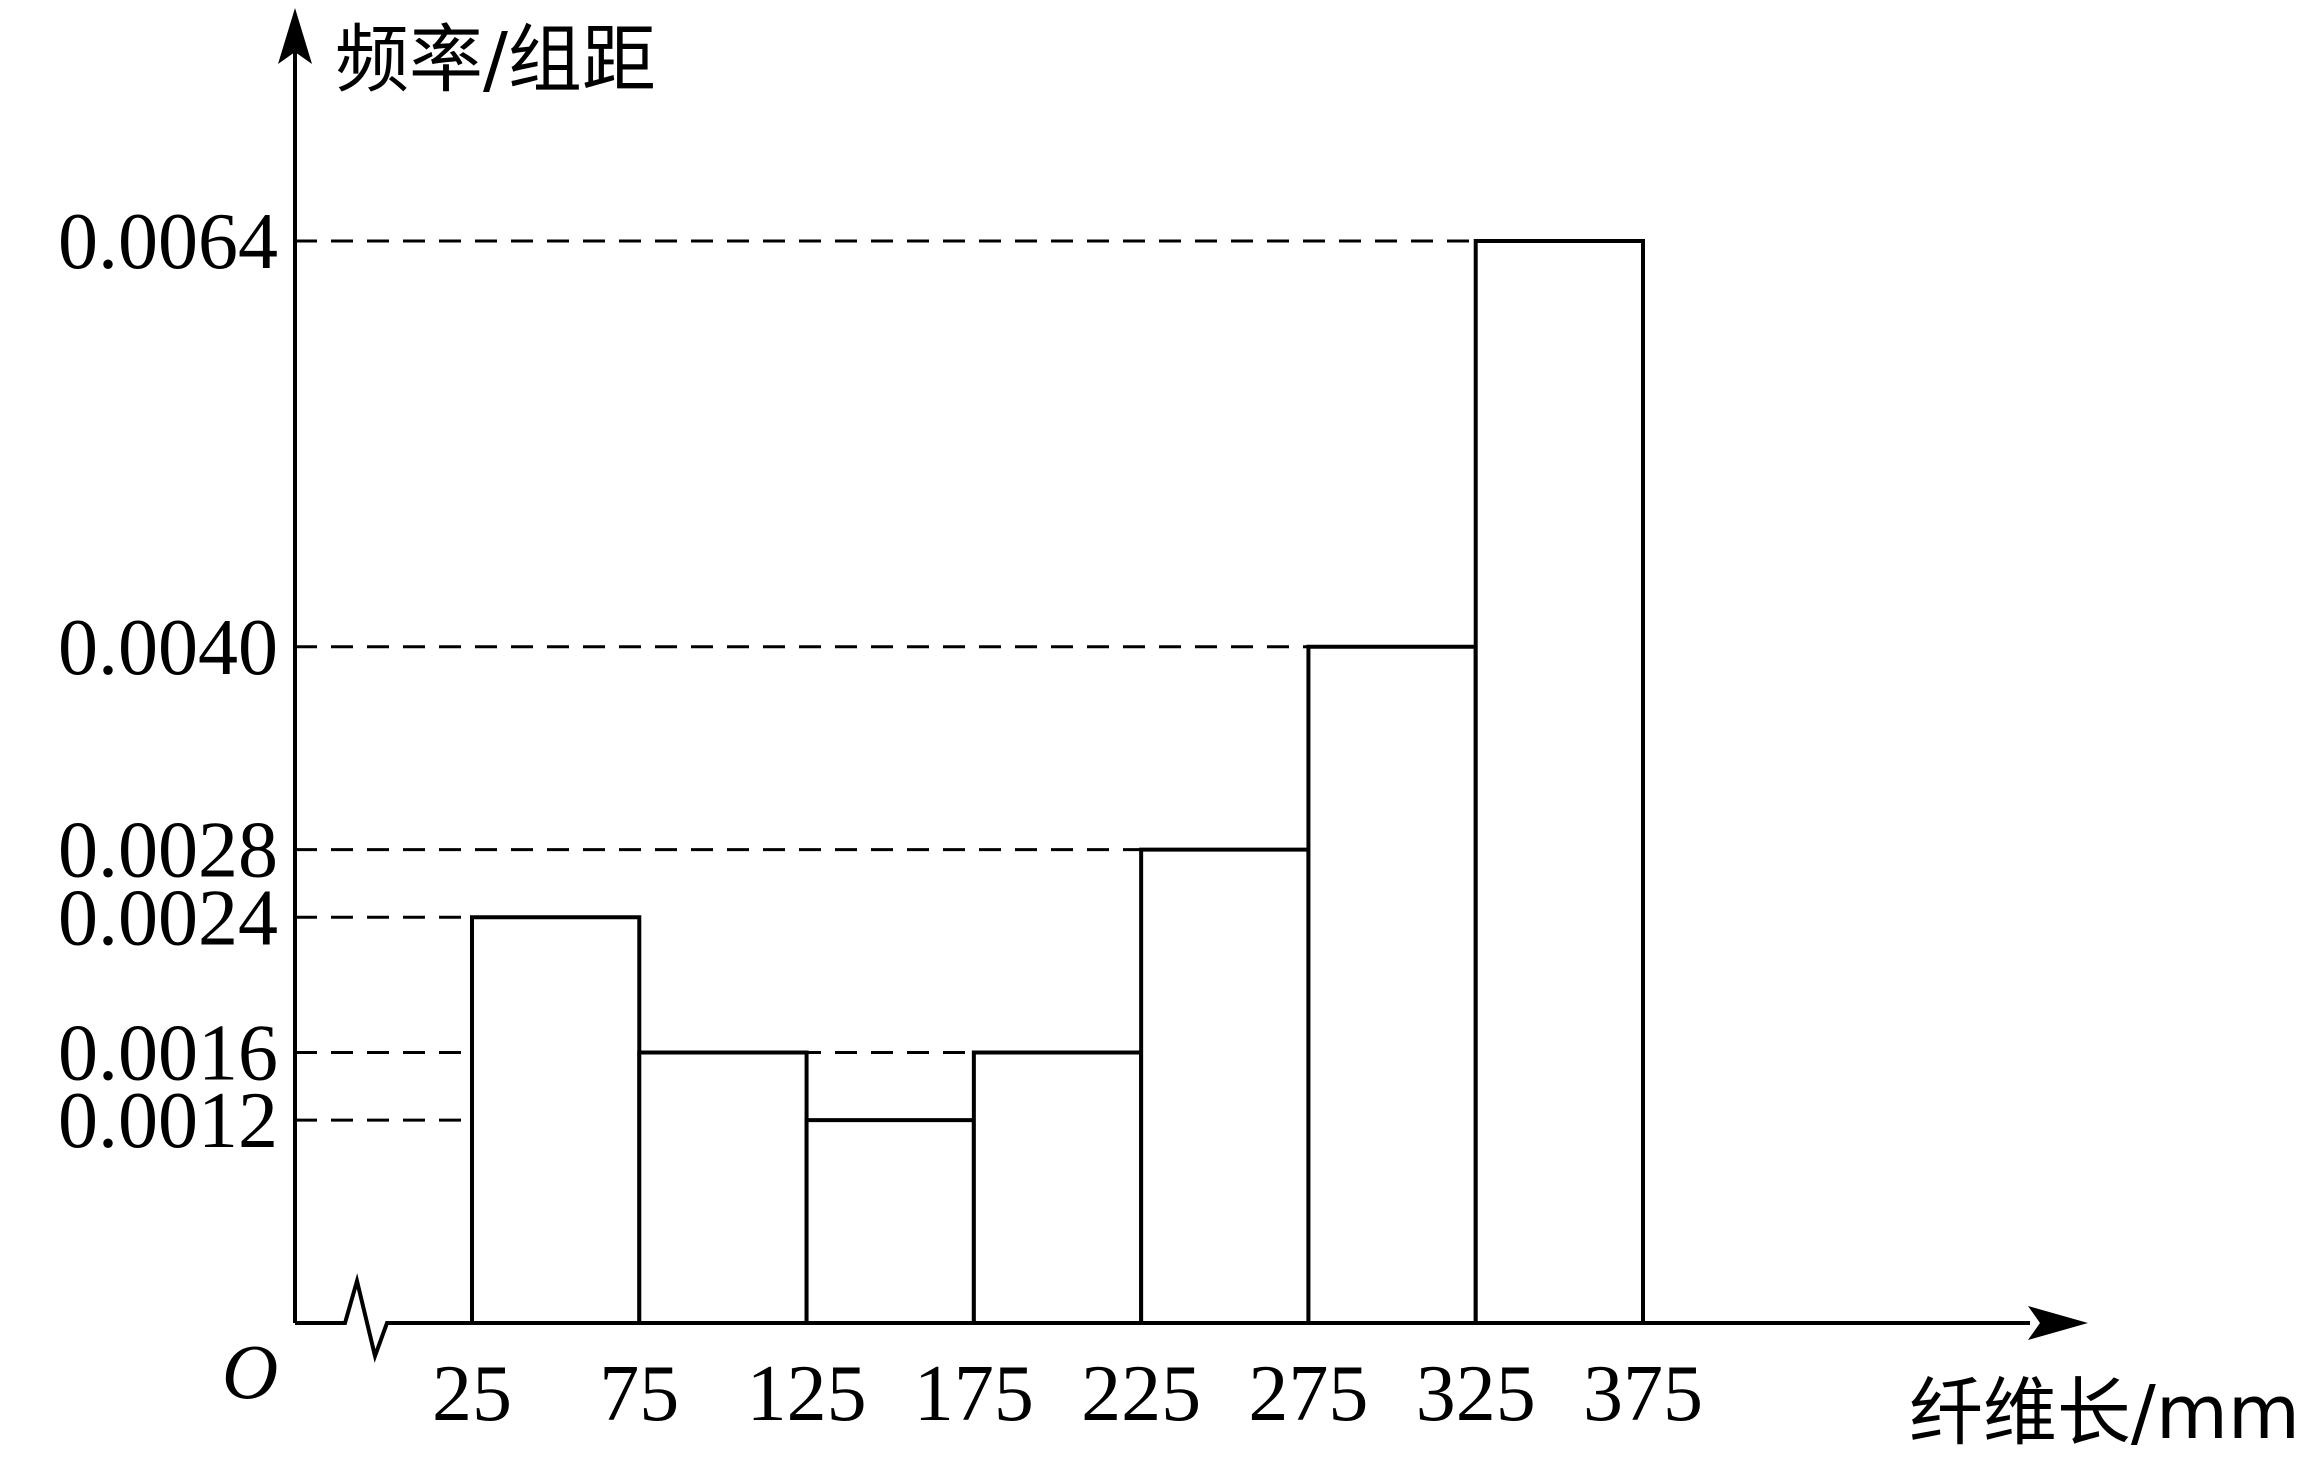 The image size is (2312, 1461). What do you see at coordinates (495, 60) in the screenshot?
I see `y-axis-label: 频率/组距` at bounding box center [495, 60].